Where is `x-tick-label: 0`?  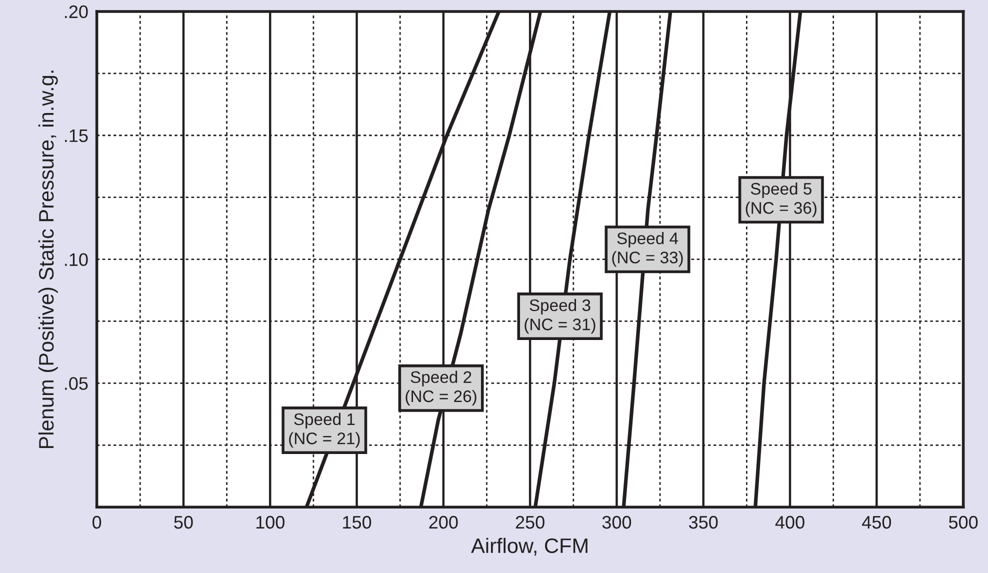 x-tick-label: 0 is located at coordinates (97, 522).